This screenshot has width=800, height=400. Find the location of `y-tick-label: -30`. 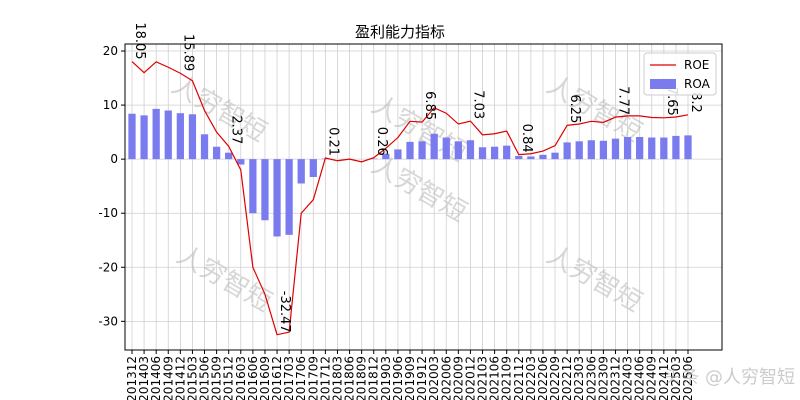

y-tick-label: -30 is located at coordinates (108, 321).